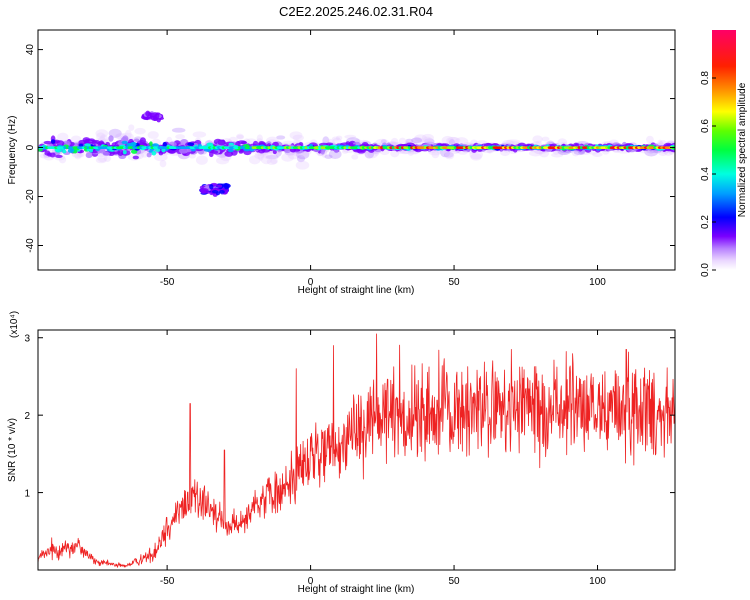 The height and width of the screenshot is (600, 750). Describe the element at coordinates (311, 581) in the screenshot. I see `snr-xtick-label: 0` at that location.